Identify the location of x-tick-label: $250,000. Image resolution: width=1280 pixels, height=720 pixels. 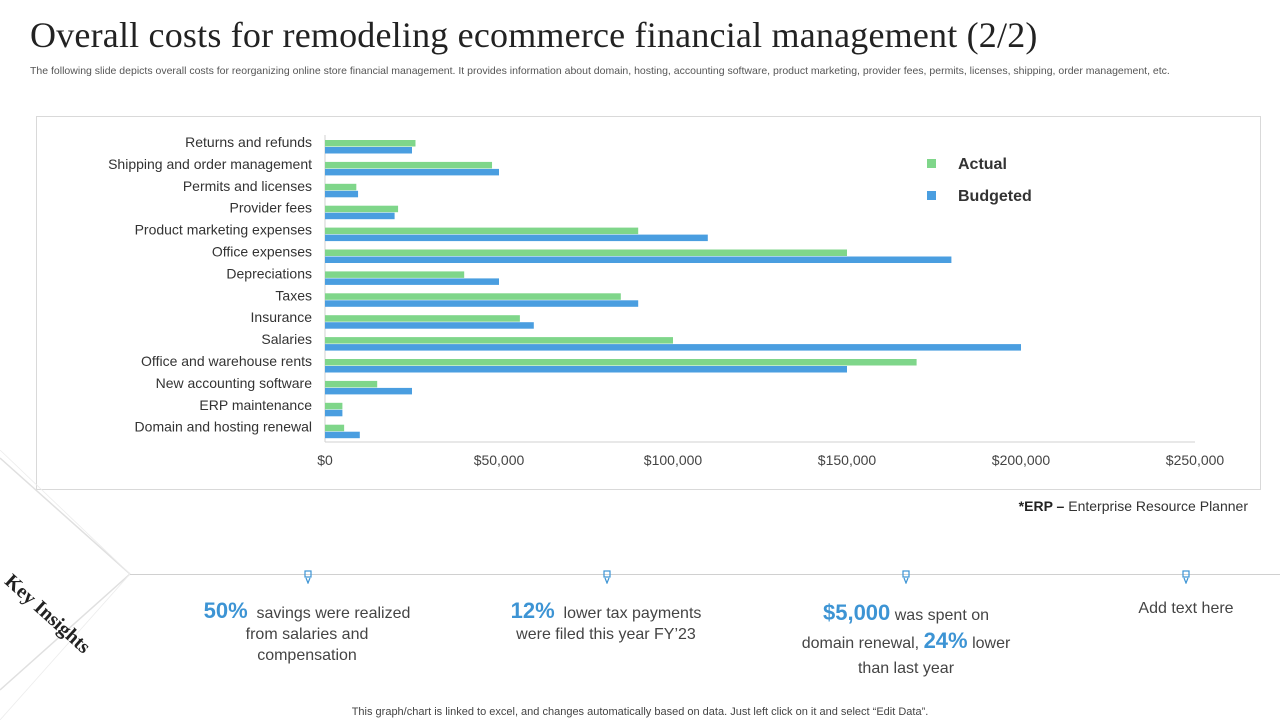
(1195, 460).